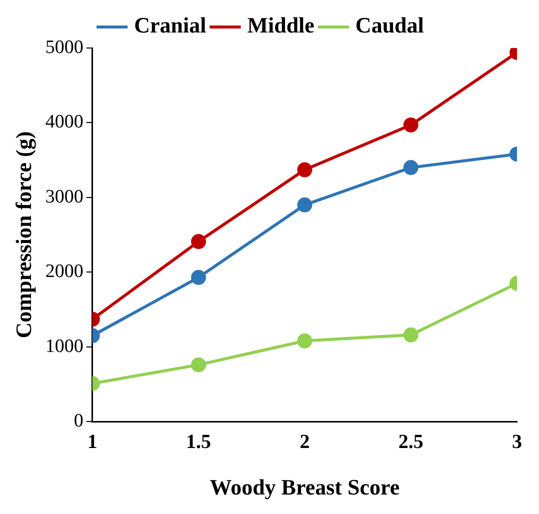 This screenshot has height=514, width=539. I want to click on y-tick-label: 2000, so click(64, 271).